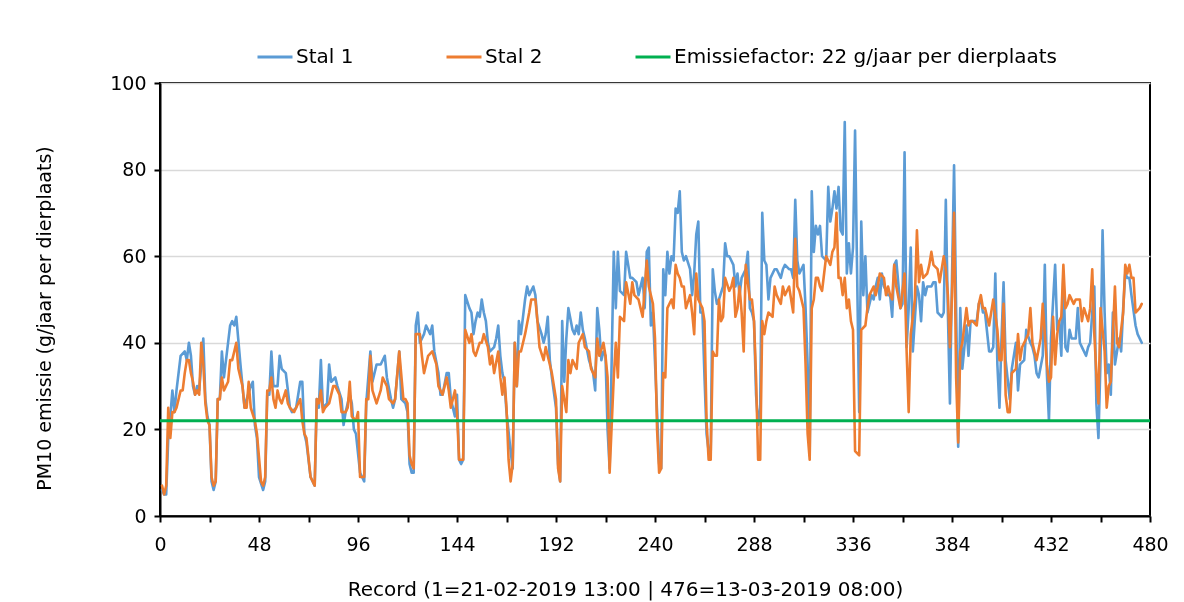  What do you see at coordinates (853, 543) in the screenshot?
I see `x-tick-label: 336` at bounding box center [853, 543].